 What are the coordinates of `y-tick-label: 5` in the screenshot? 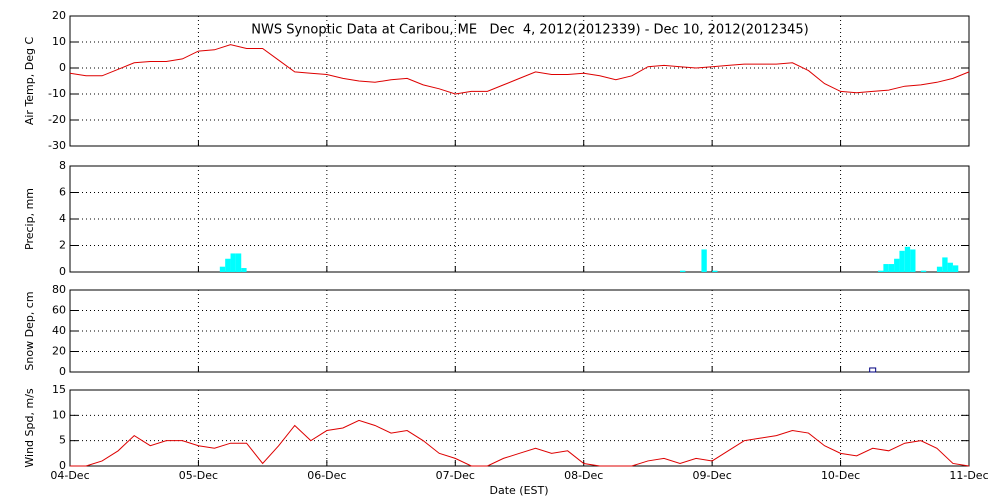 It's located at (62, 440).